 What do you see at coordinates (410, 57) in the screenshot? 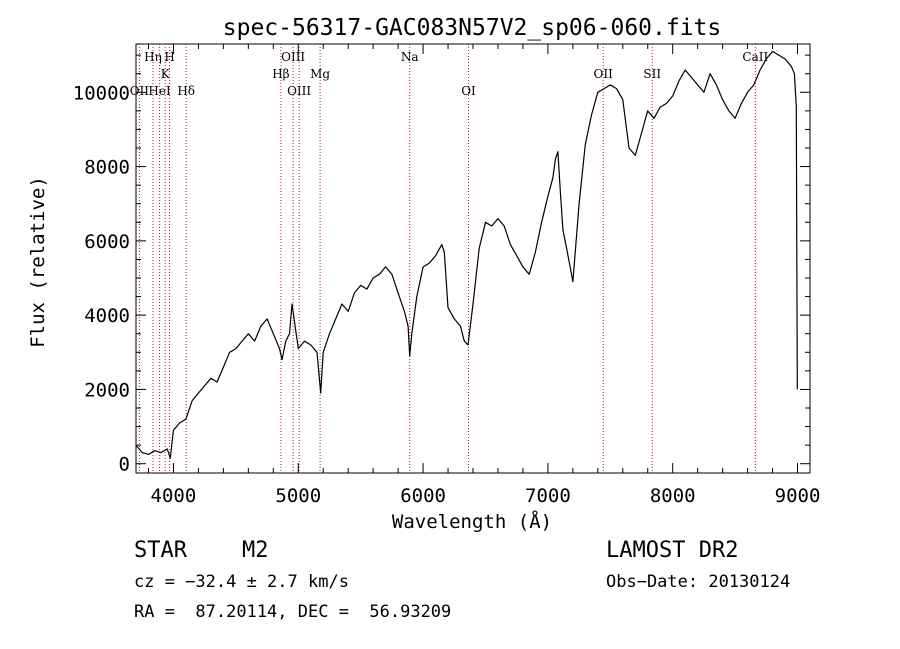
I see `marker-label-10: Na` at bounding box center [410, 57].